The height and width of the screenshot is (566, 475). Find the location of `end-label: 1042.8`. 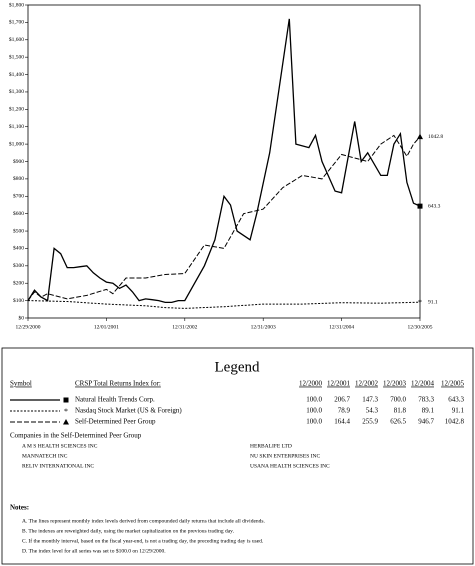

end-label: 1042.8 is located at coordinates (435, 137).